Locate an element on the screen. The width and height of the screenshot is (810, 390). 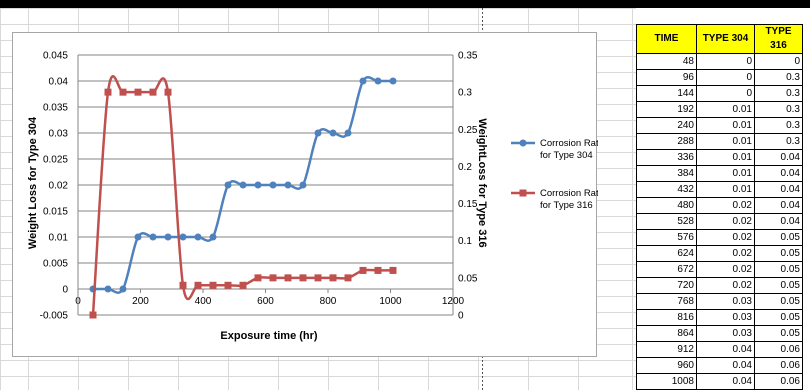
y-tick-label: 0.04 is located at coordinates (59, 82).